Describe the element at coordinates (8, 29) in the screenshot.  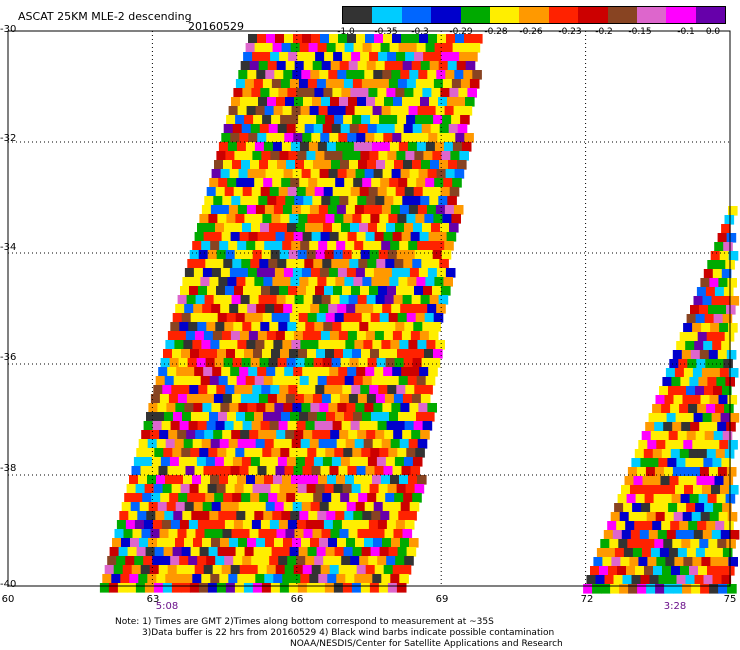
I see `lat-label: -30` at that location.